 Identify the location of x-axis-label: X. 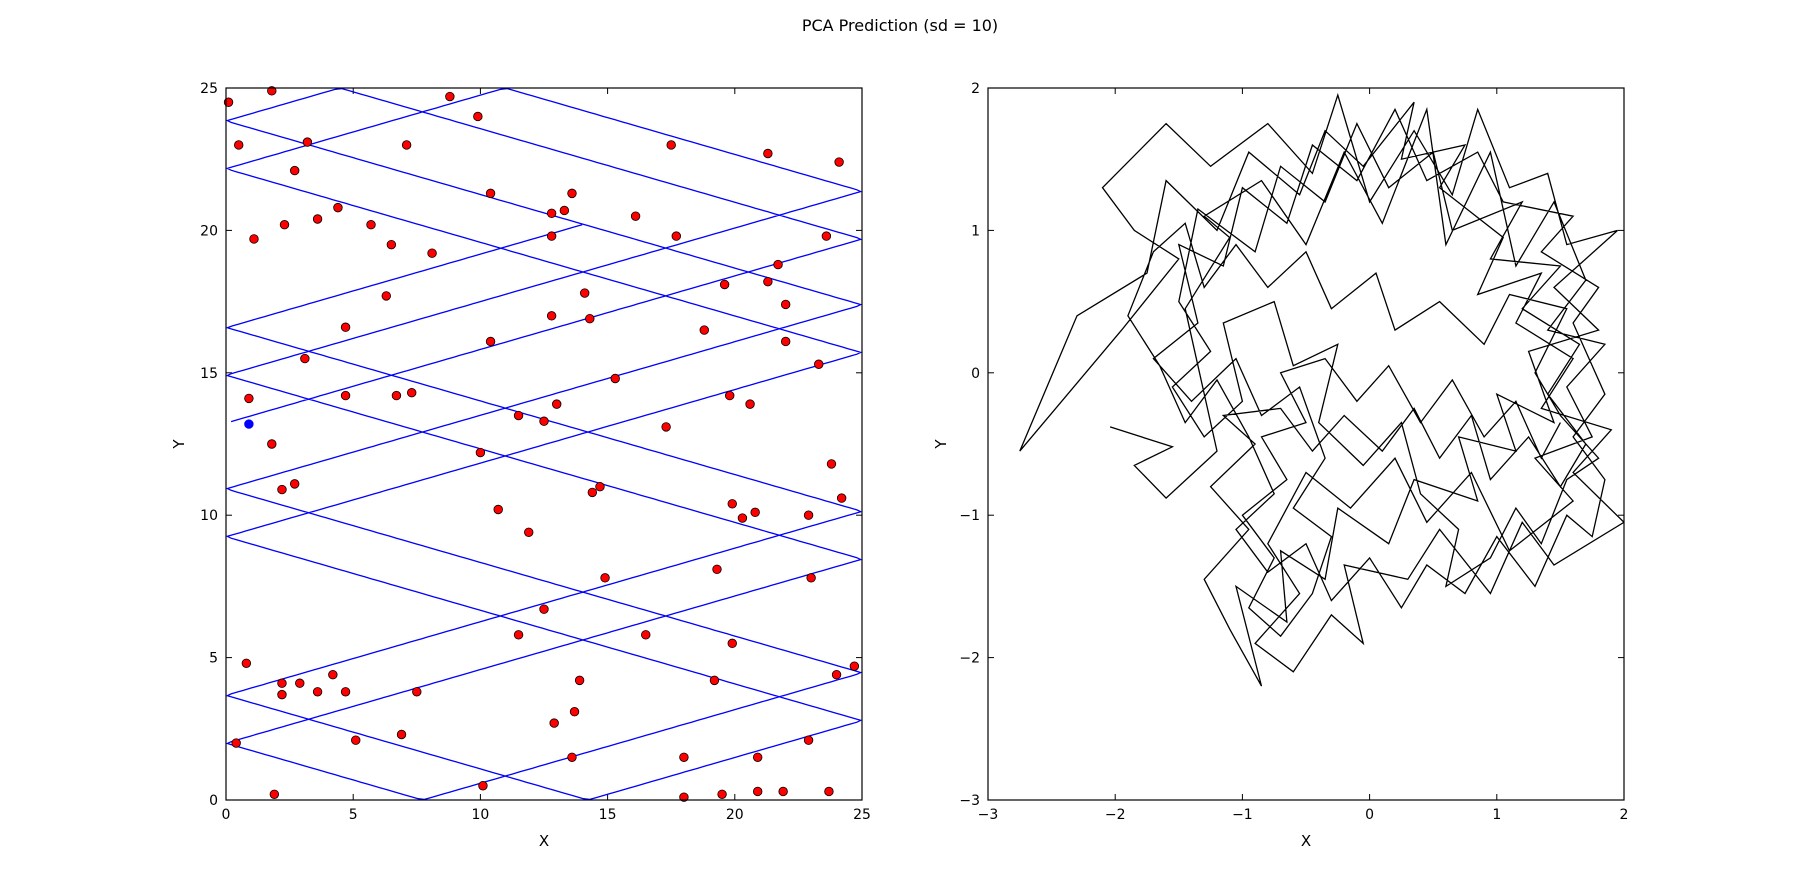
(1306, 841).